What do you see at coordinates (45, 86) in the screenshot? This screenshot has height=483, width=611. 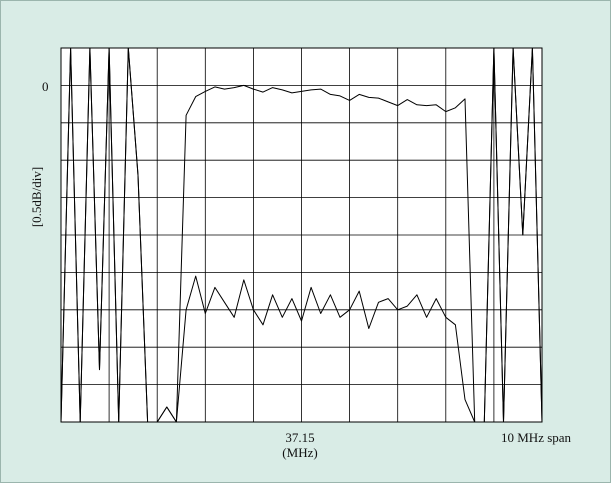 I see `y-tick-label: 0` at bounding box center [45, 86].